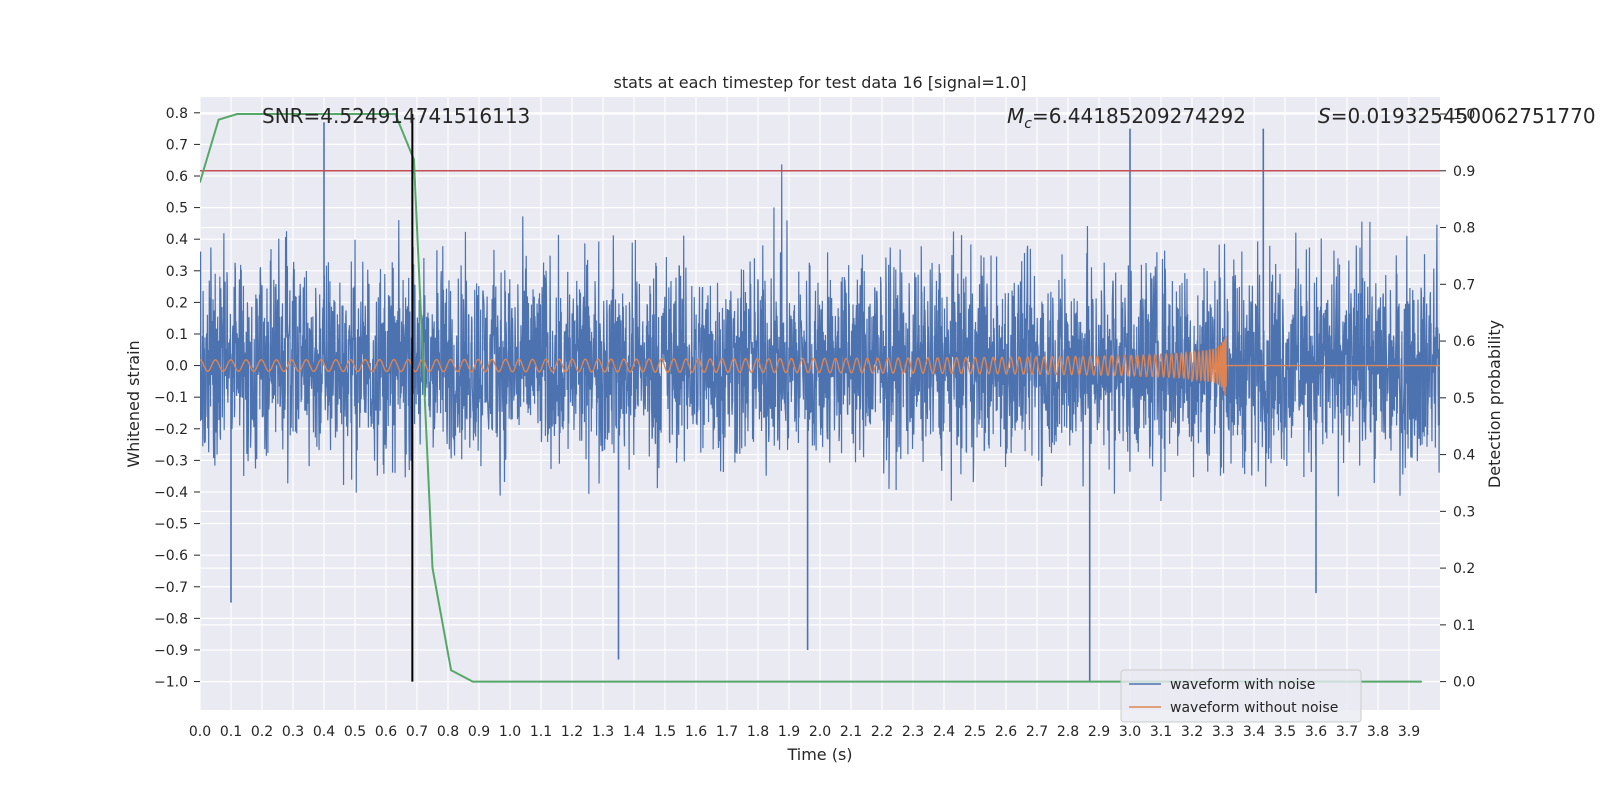  What do you see at coordinates (1464, 172) in the screenshot?
I see `y-tick-label-right: 0.9` at bounding box center [1464, 172].